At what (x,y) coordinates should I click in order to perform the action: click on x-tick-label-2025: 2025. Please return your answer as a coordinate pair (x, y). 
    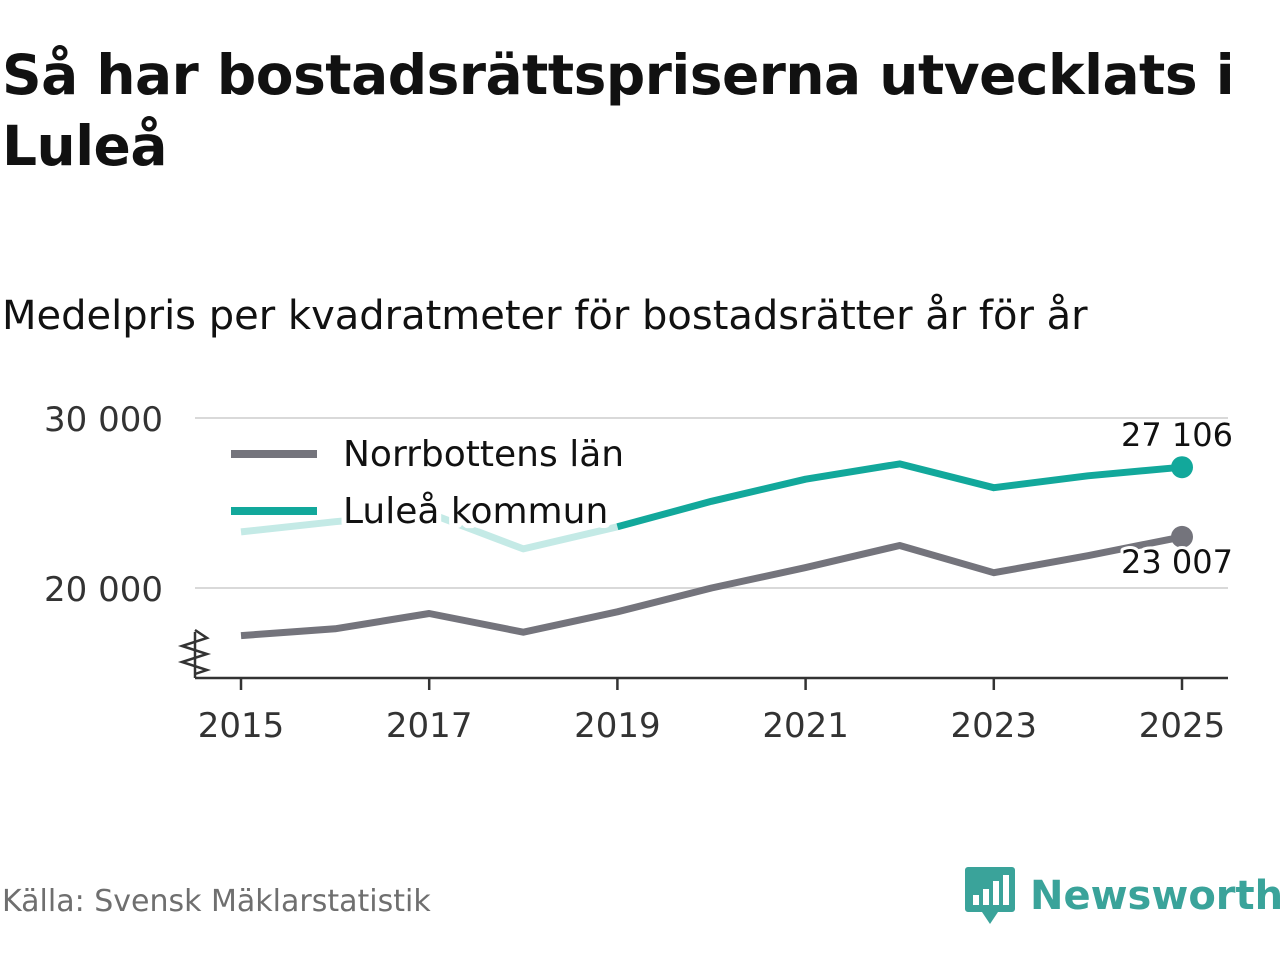
    Looking at the image, I should click on (1182, 726).